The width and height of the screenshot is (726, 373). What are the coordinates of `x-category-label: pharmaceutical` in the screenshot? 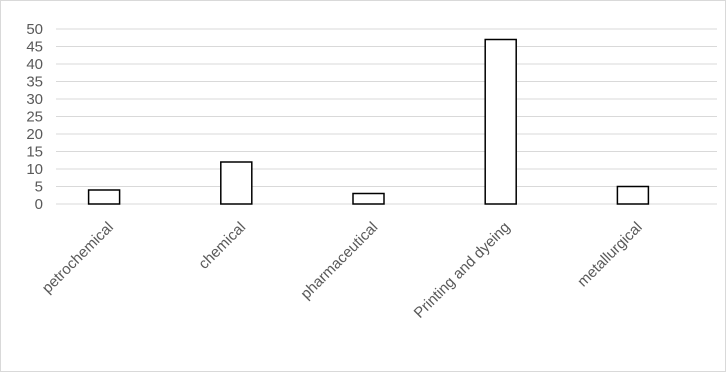 It's located at (339, 261).